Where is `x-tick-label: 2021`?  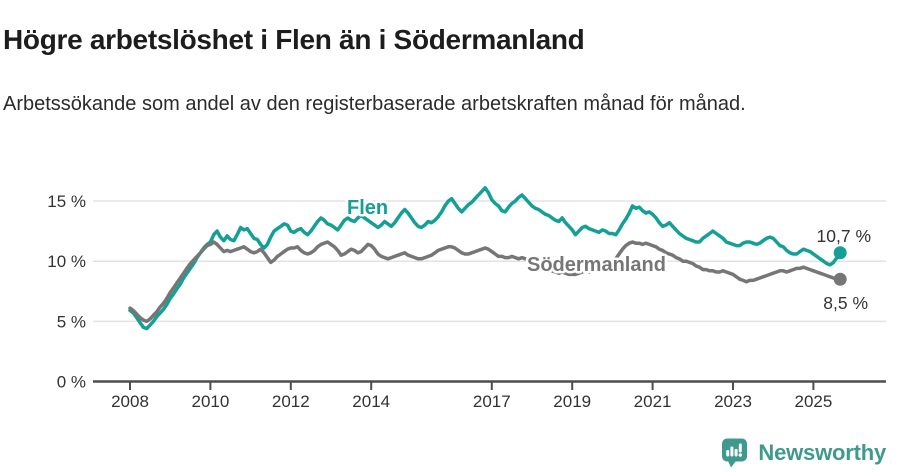
x-tick-label: 2021 is located at coordinates (653, 401).